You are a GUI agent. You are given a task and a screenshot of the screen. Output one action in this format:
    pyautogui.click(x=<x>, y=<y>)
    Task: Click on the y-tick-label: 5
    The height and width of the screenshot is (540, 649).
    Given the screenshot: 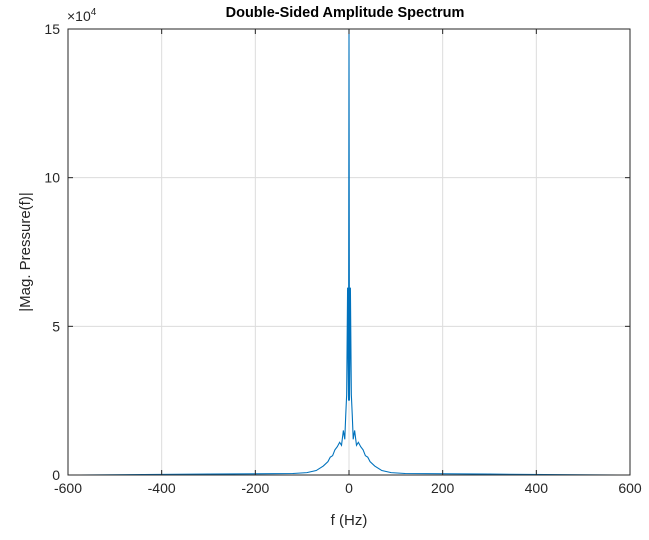 What is the action you would take?
    pyautogui.click(x=56, y=326)
    